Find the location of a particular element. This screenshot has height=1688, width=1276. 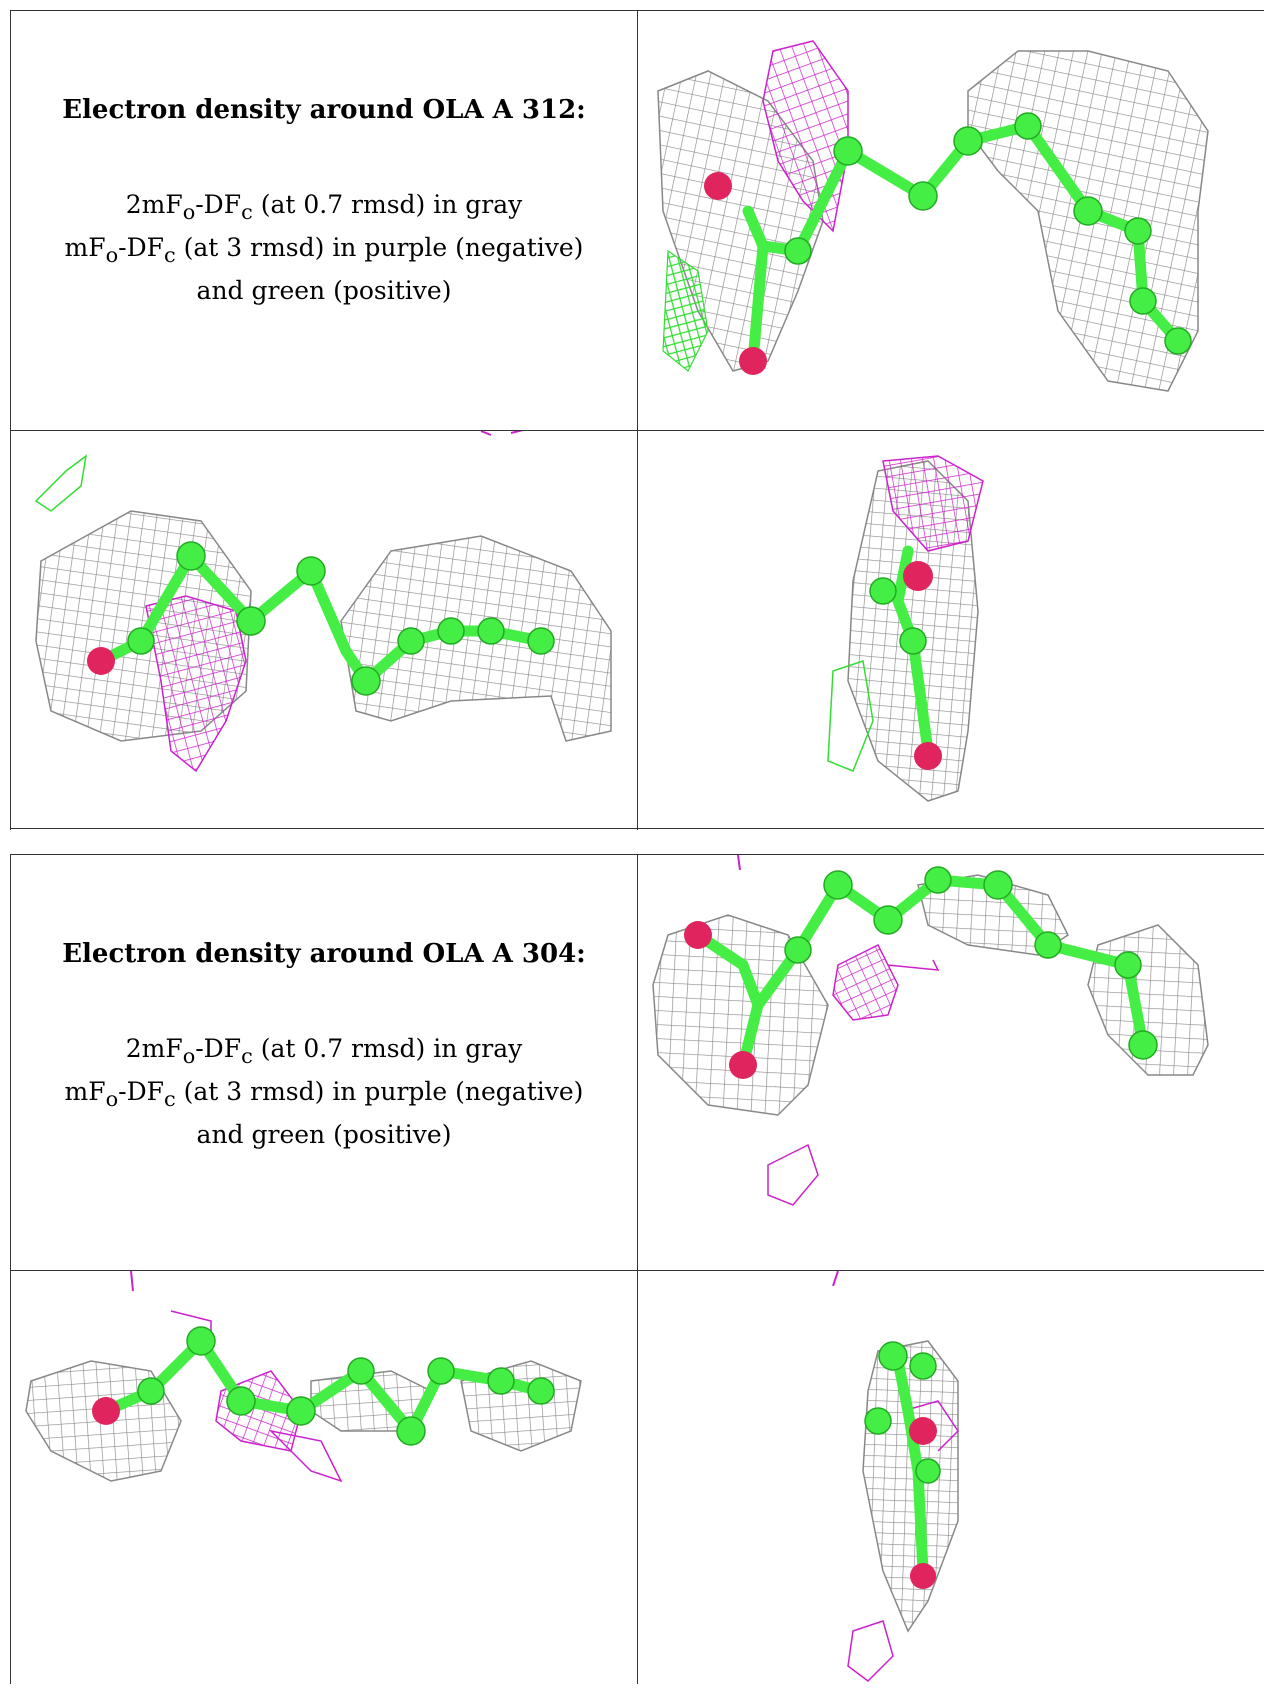

panel-title: Electron density around OLA A 312: is located at coordinates (324, 110).